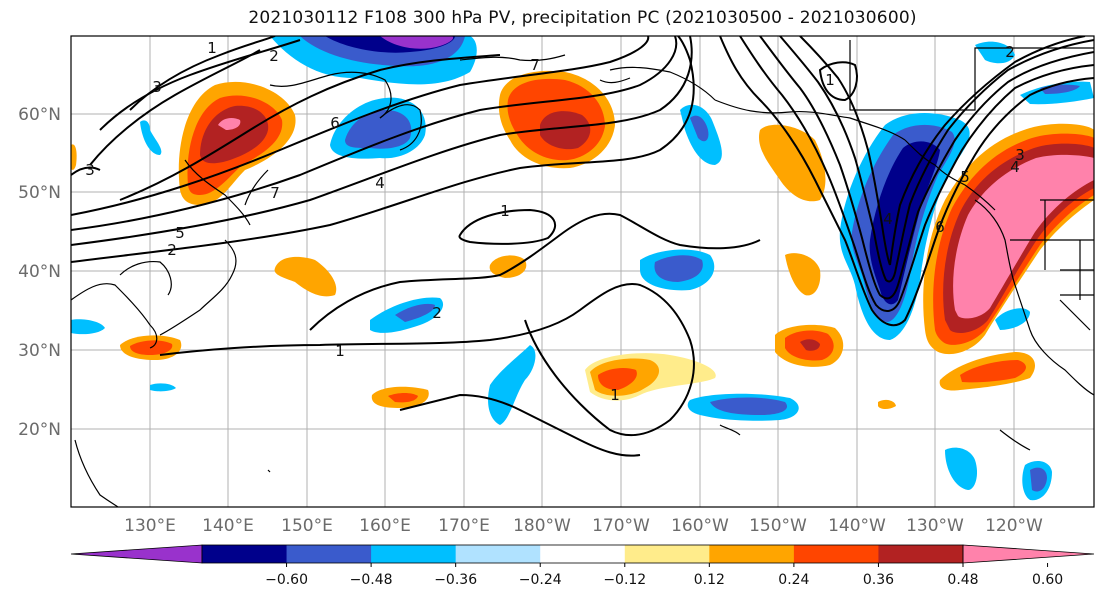 This screenshot has width=1105, height=601. I want to click on lon-label: 150°W, so click(778, 526).